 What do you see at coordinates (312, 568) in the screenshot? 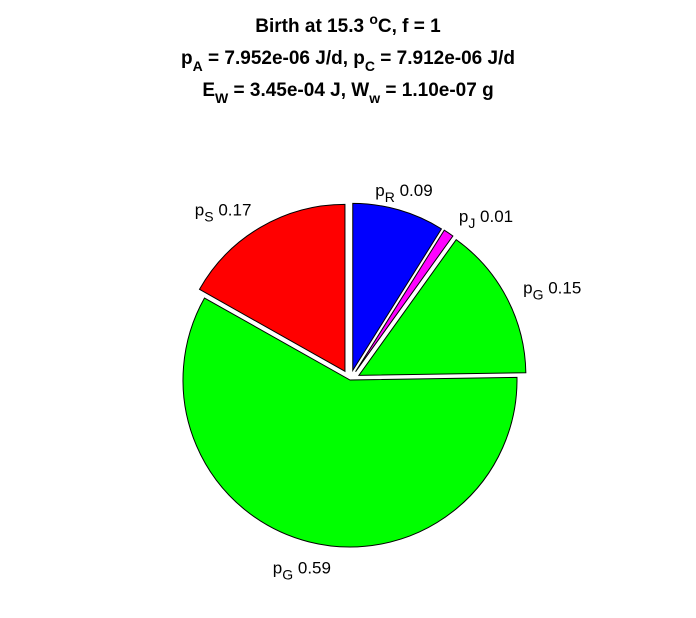
I see `label-value: 0.59` at bounding box center [312, 568].